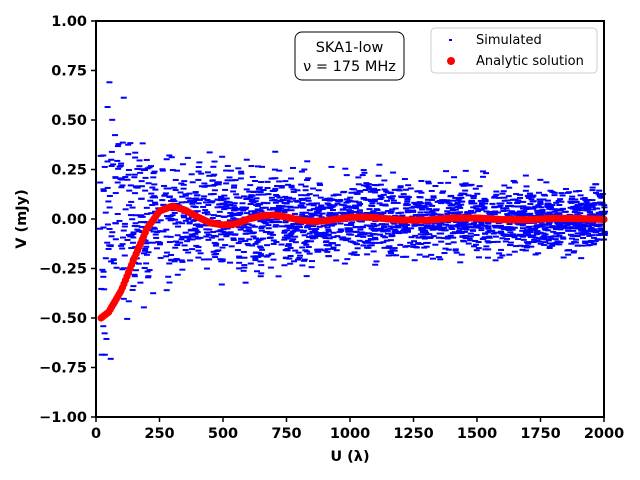 The width and height of the screenshot is (640, 480). What do you see at coordinates (22, 218) in the screenshot?
I see `y-axis-label: V (mJy)` at bounding box center [22, 218].